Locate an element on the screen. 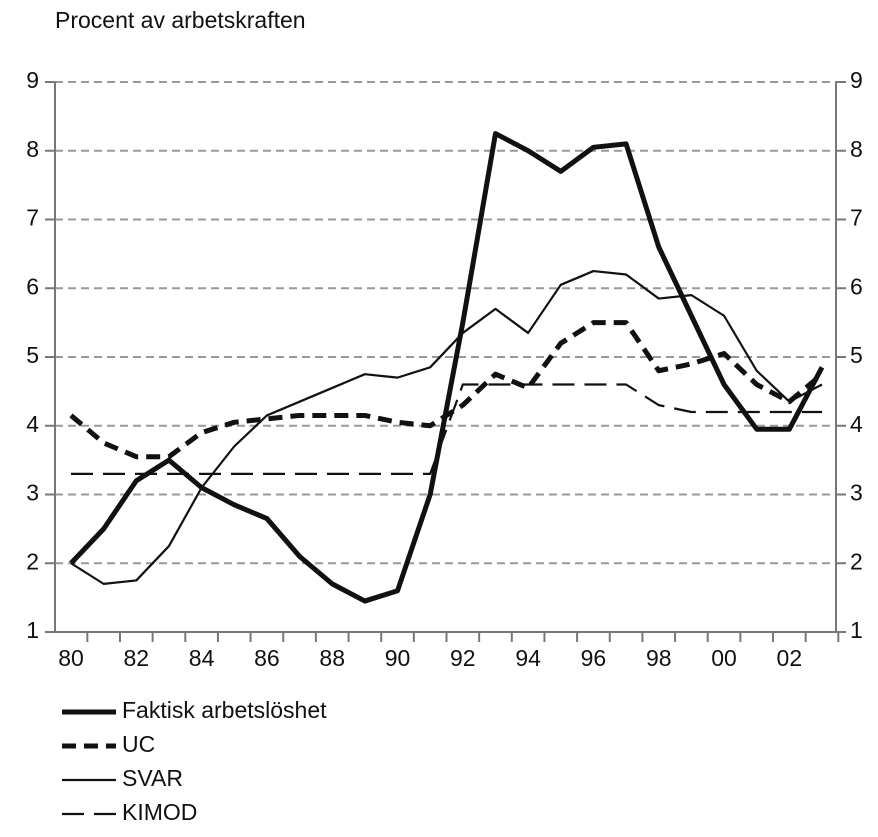  legend-label: UC is located at coordinates (138, 744).